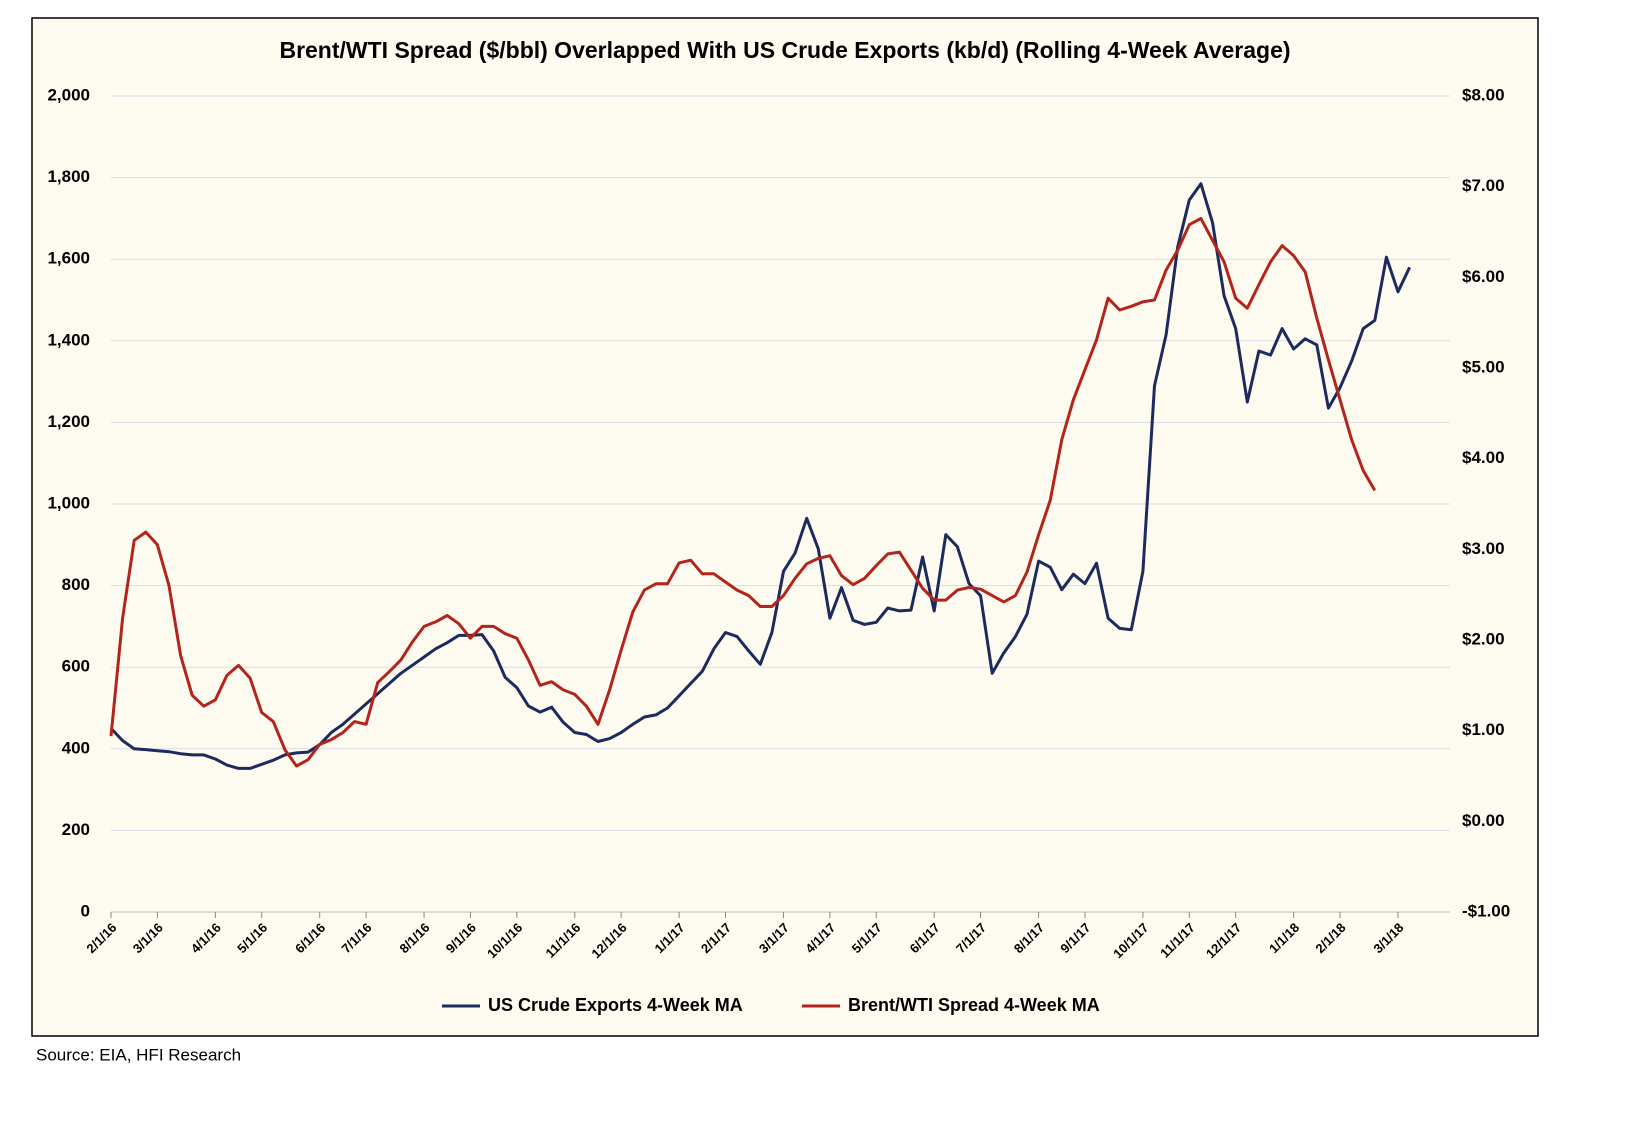  Describe the element at coordinates (1483, 638) in the screenshot. I see `y2-tick-label: $2.00` at that location.